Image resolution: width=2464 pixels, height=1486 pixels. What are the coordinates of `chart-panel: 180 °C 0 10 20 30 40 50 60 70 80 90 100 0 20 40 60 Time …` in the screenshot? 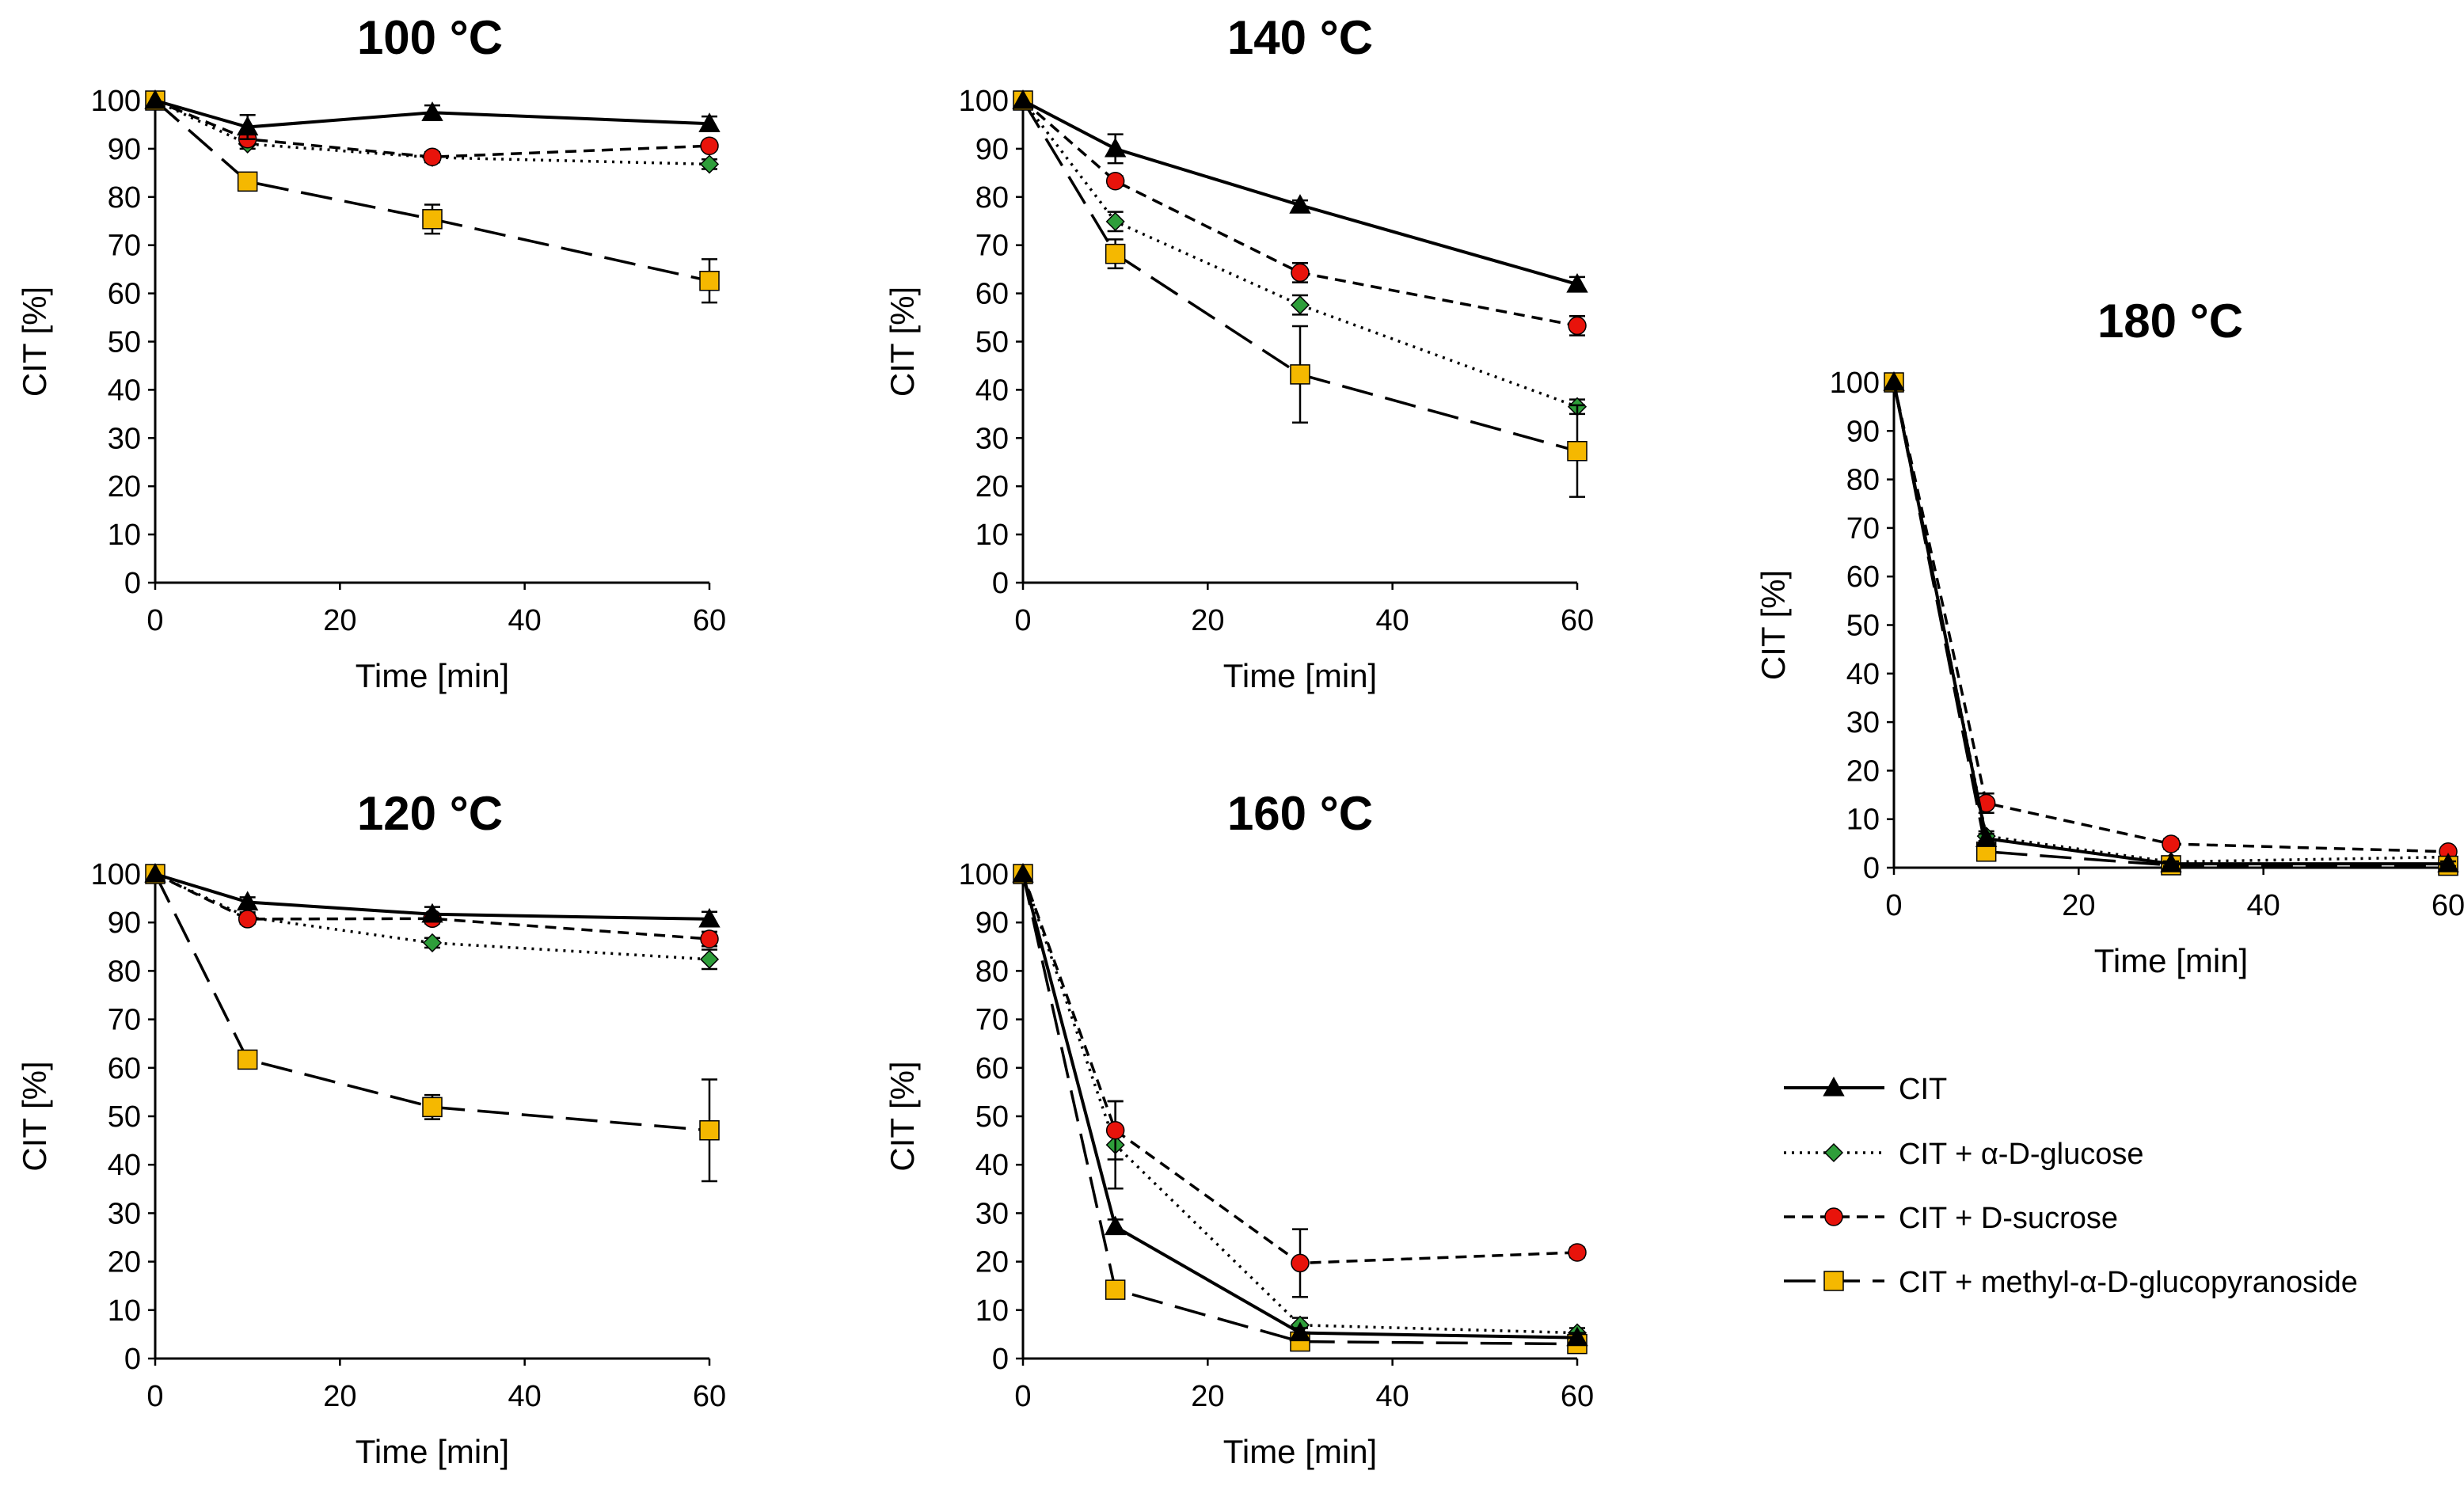 It's located at (2109, 637).